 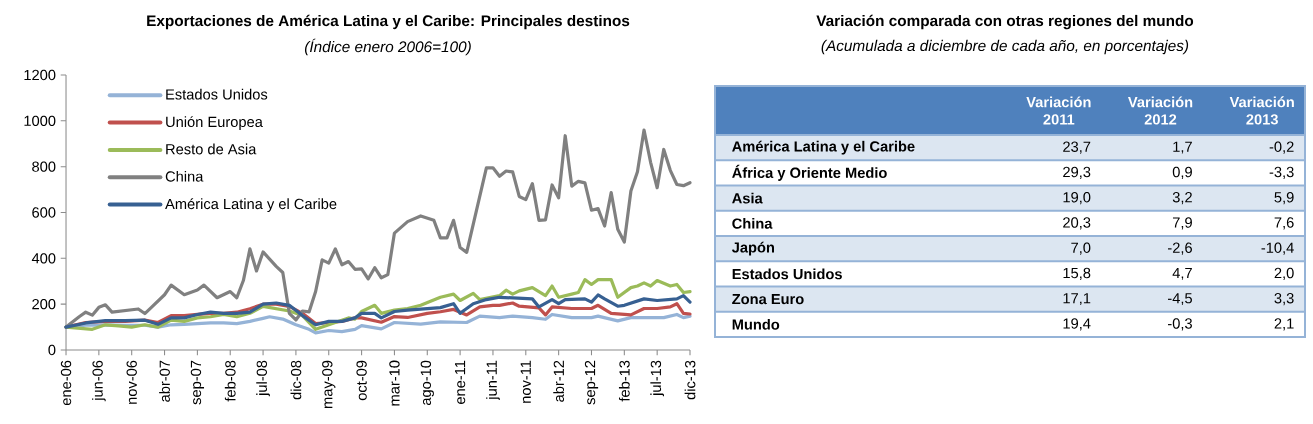 What do you see at coordinates (768, 299) in the screenshot?
I see `category-label: Zona Euro` at bounding box center [768, 299].